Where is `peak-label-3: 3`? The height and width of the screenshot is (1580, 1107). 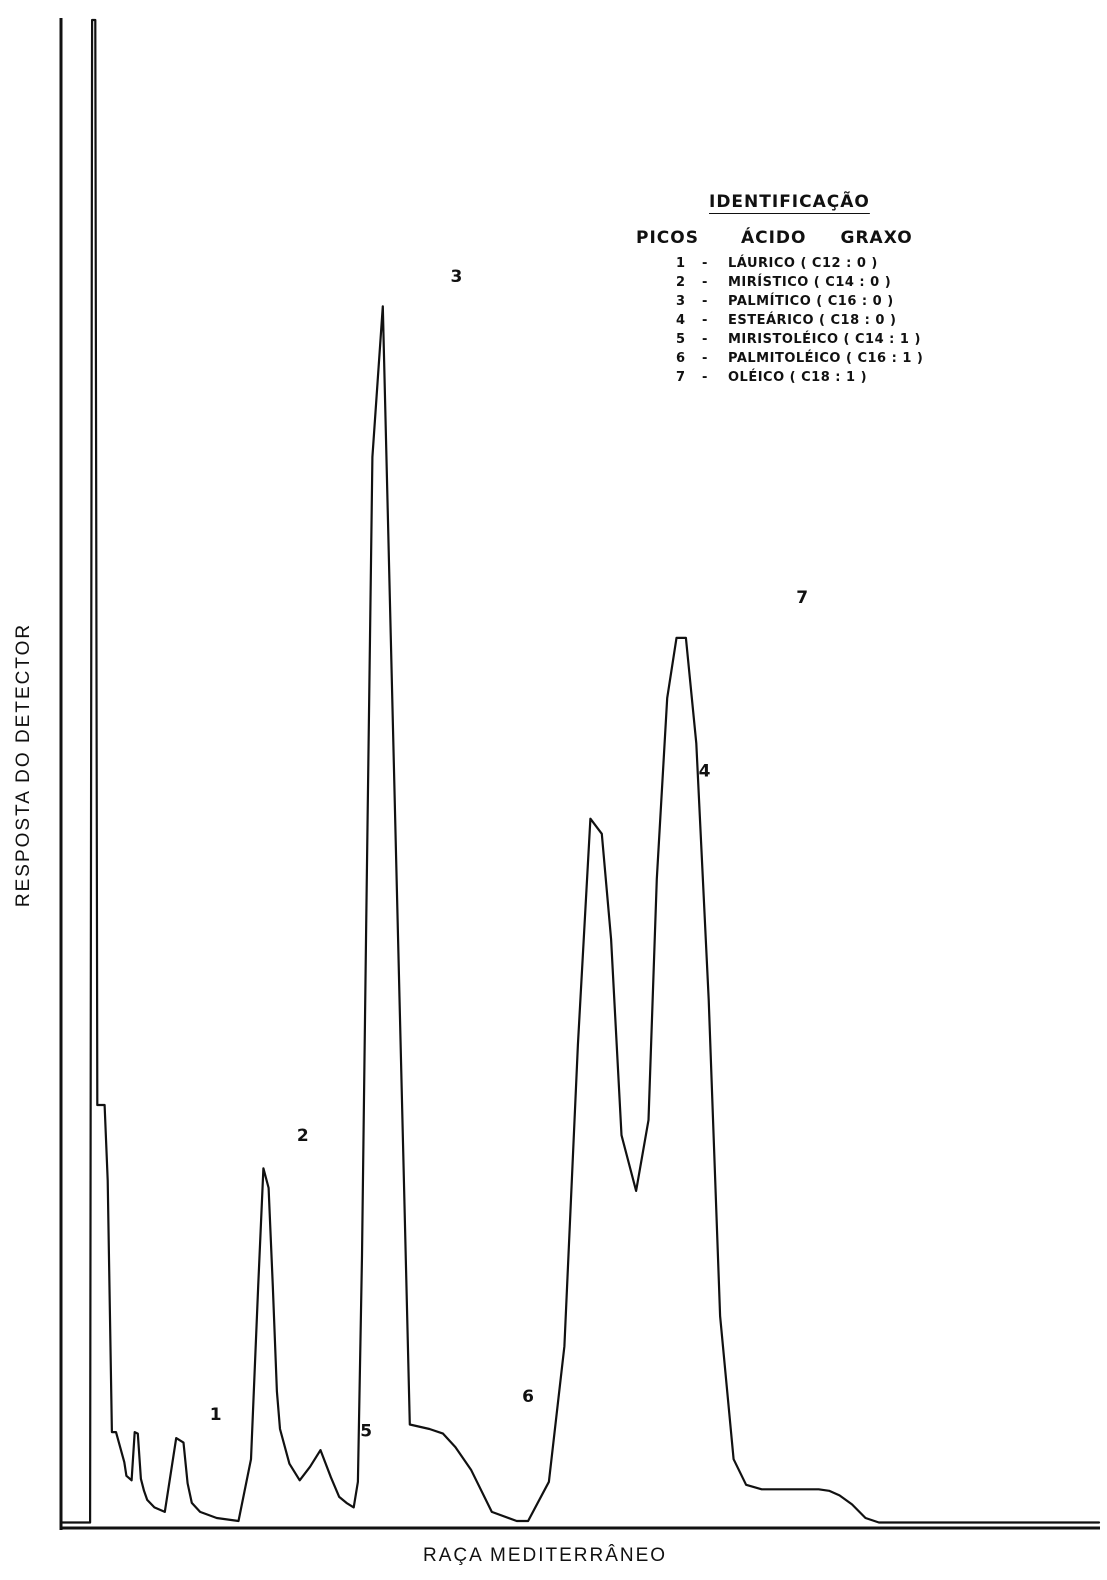
peak-label-3: 3 is located at coordinates (457, 277).